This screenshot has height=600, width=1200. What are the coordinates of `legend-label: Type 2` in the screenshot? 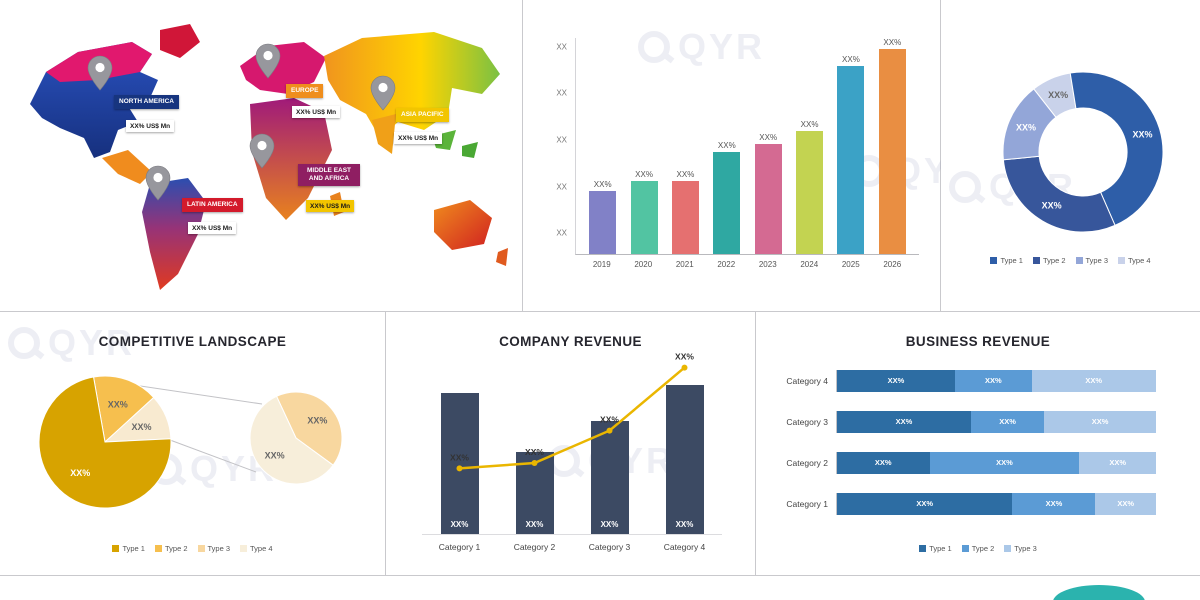 It's located at (176, 548).